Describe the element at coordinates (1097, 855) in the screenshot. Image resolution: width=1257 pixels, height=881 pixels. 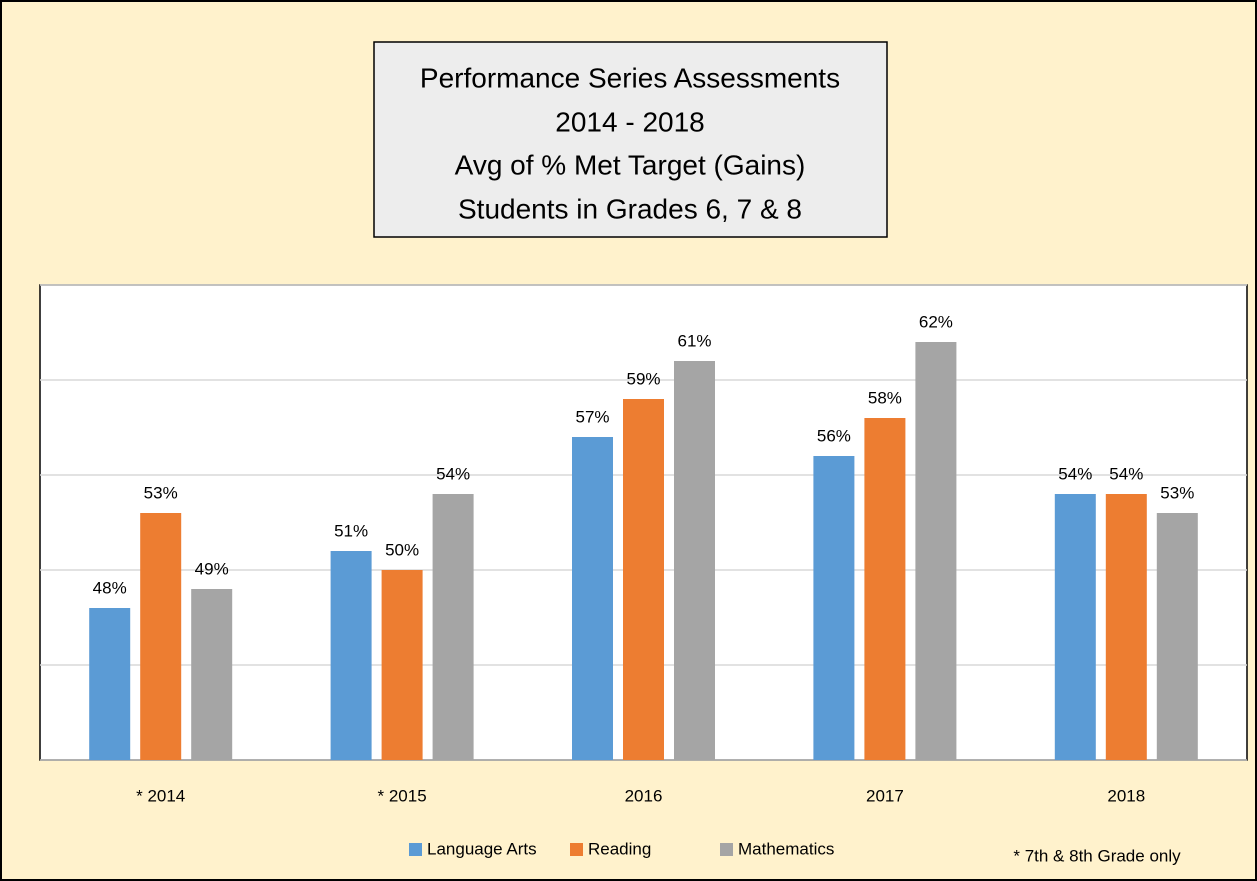
I see `annotation: * 7th & 8th Grade only` at that location.